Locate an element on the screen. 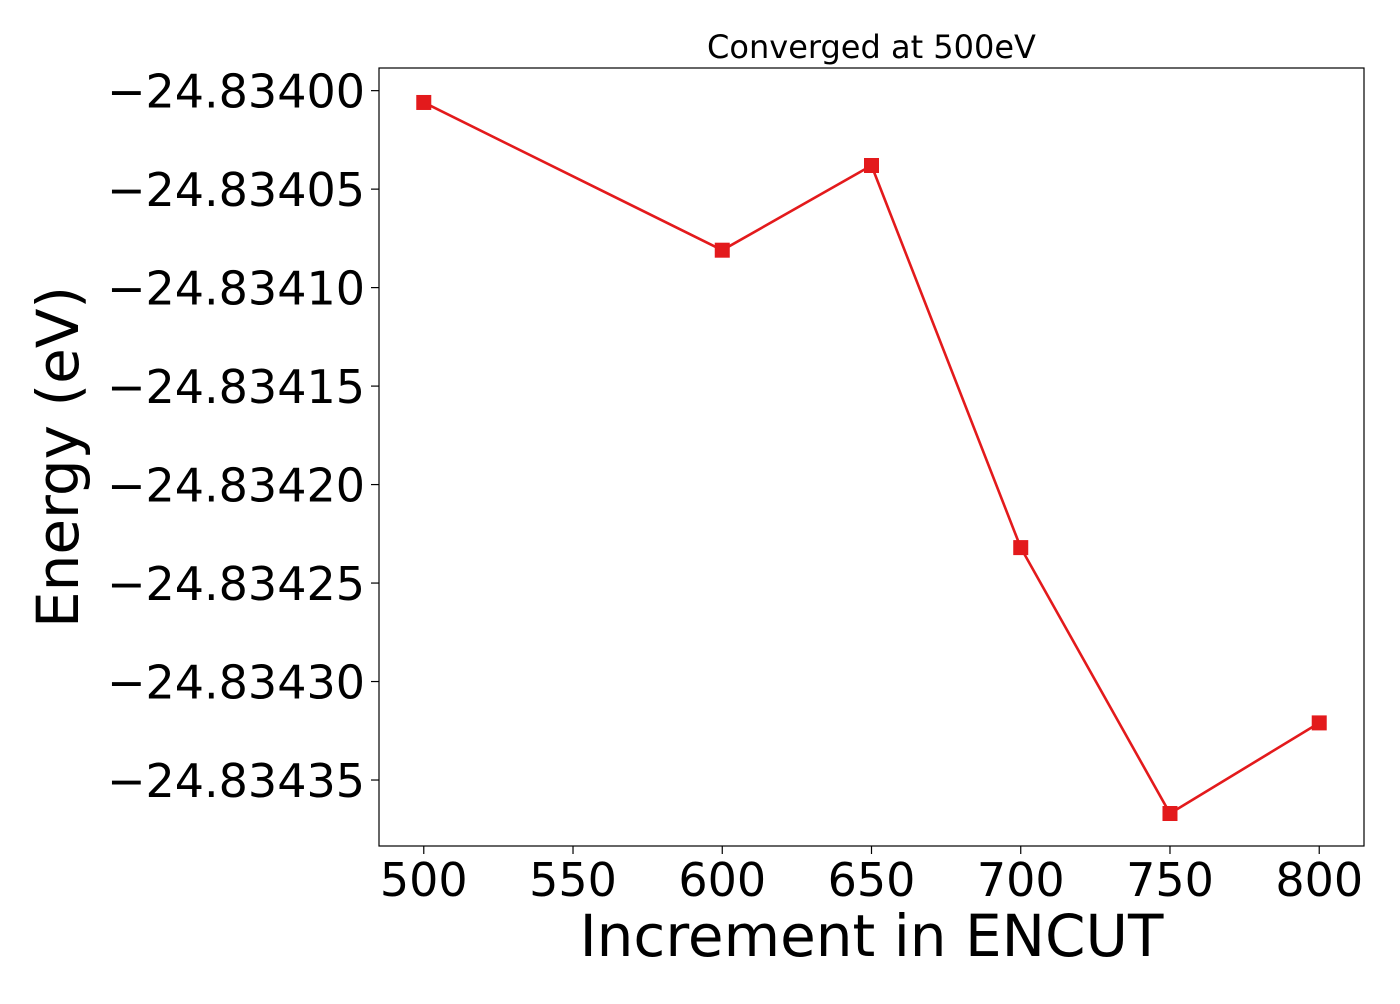  x-tick-label: 700 is located at coordinates (1021, 880).